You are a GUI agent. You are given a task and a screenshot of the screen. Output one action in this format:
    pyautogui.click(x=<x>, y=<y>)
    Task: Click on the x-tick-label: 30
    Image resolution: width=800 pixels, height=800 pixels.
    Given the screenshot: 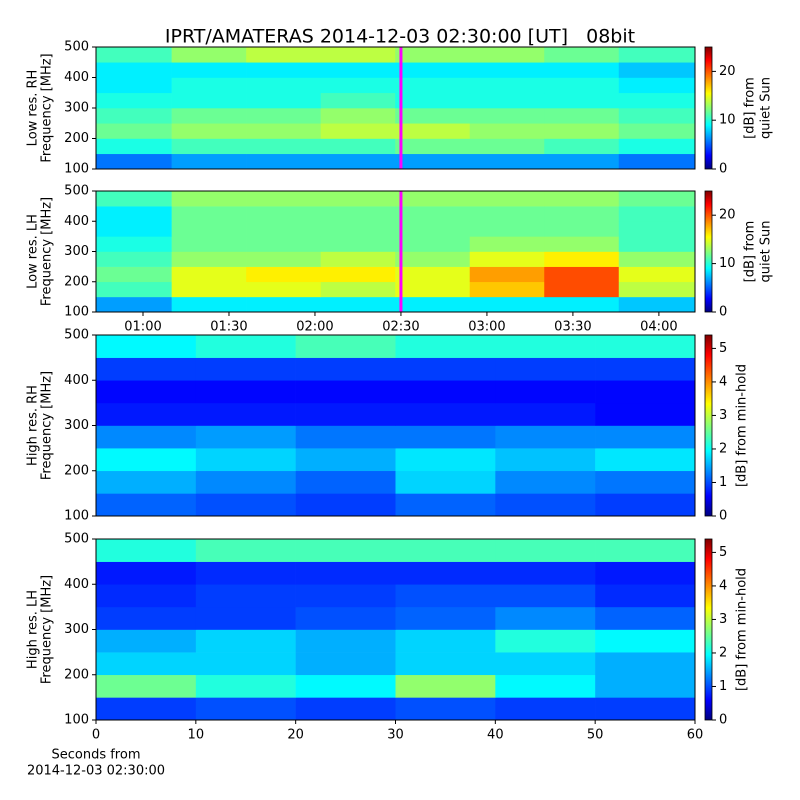 What is the action you would take?
    pyautogui.click(x=395, y=735)
    